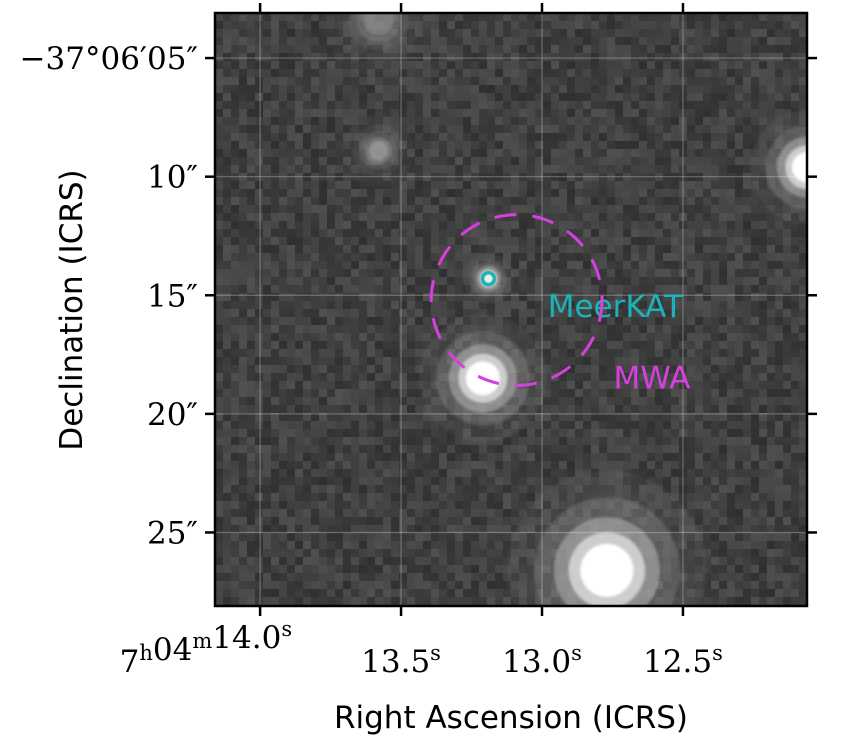  I want to click on x-tick-labels: 7h04m14.0s 13.5s 13.0s 12.5s, so click(421, 648).